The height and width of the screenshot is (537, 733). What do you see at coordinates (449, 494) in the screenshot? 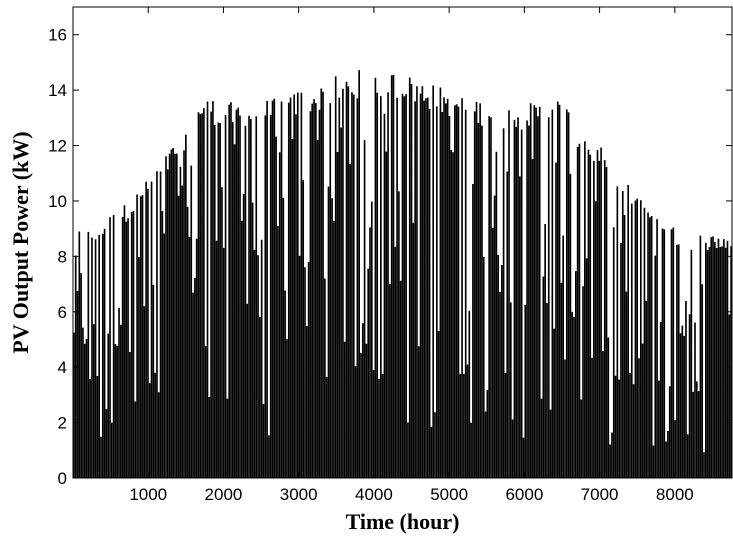
I see `x-tick-label: 5000` at bounding box center [449, 494].